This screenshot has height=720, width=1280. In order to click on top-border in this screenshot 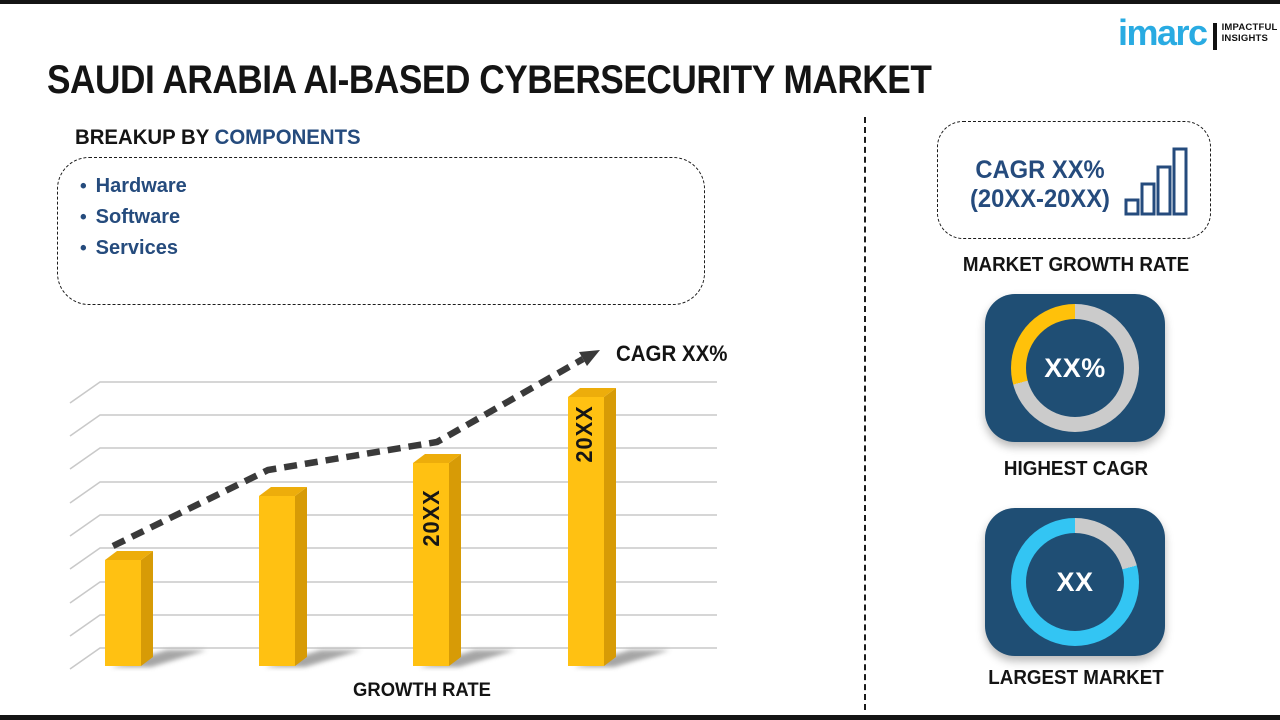, I will do `click(640, 2)`.